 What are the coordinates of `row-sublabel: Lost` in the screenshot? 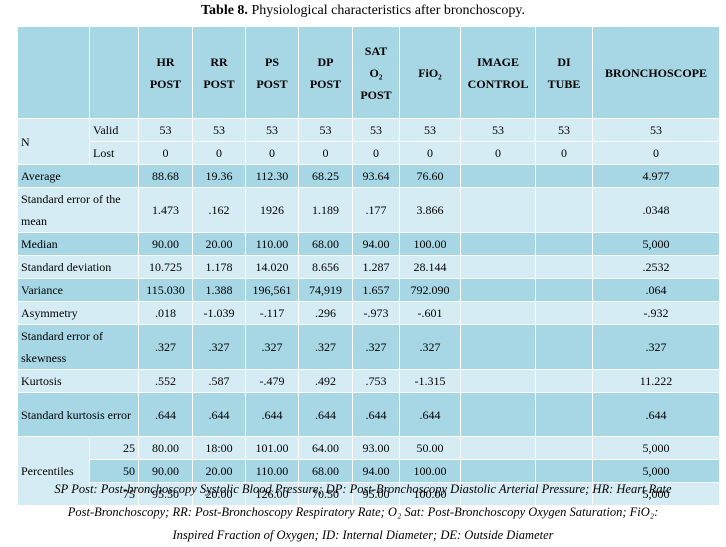 It's located at (114, 153).